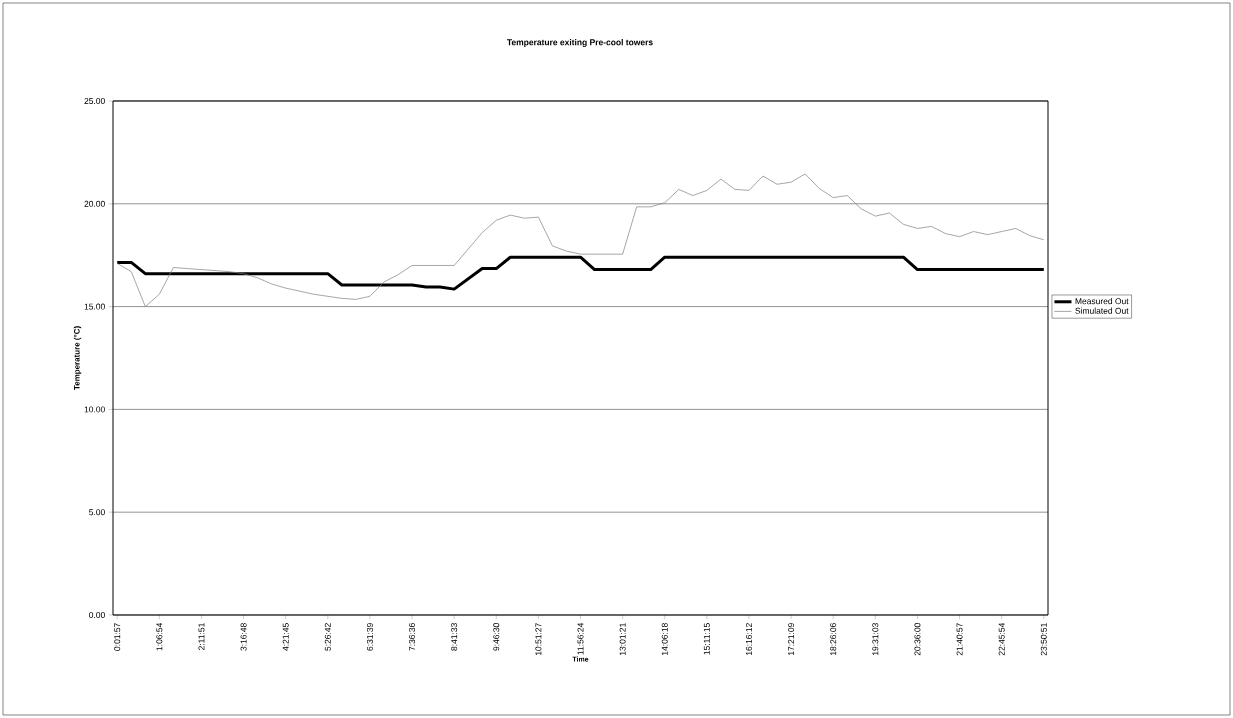  I want to click on x-tick-label: 11:56:24, so click(580, 639).